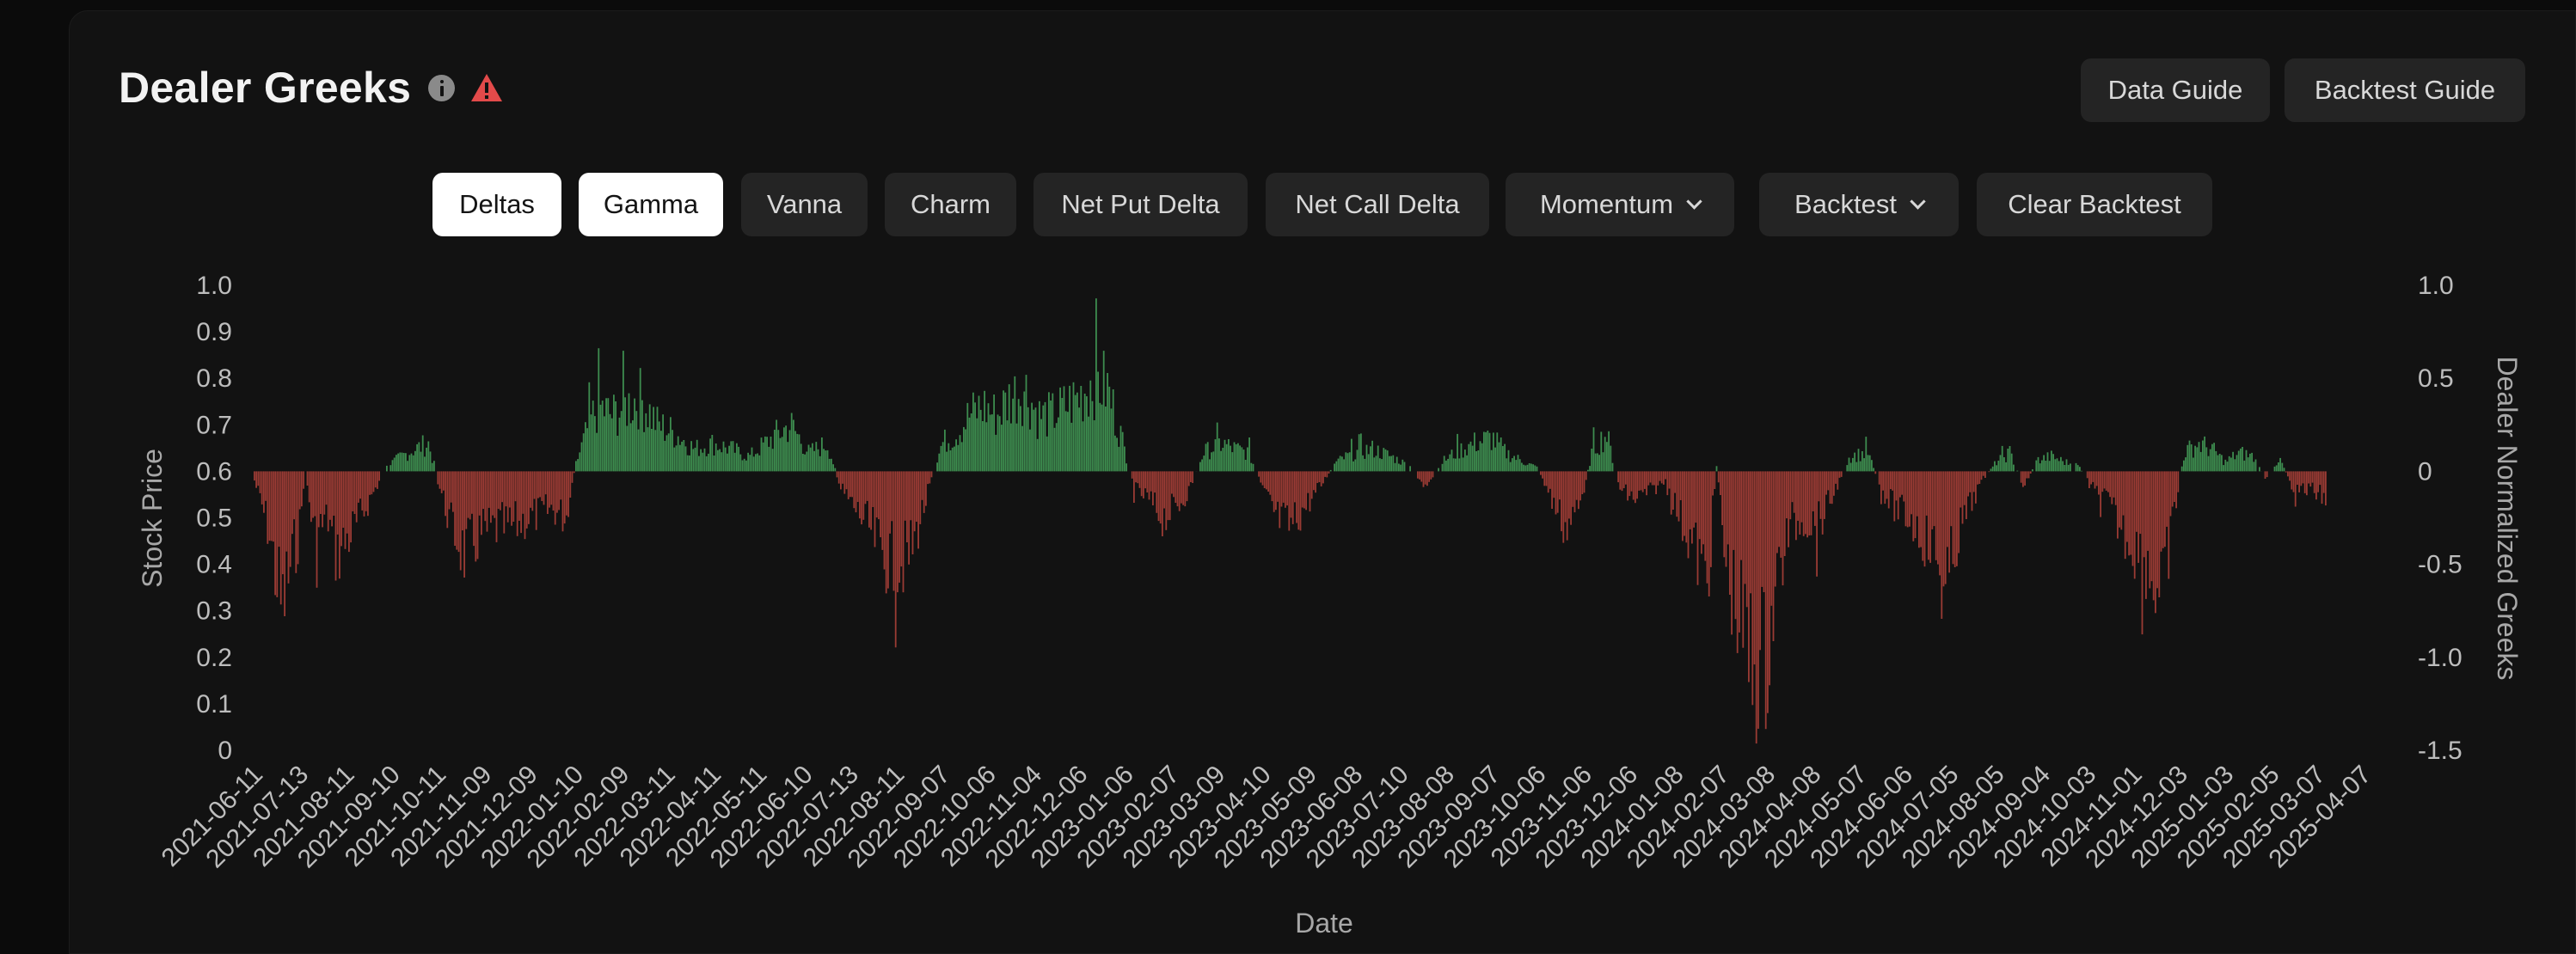 The height and width of the screenshot is (954, 2576). What do you see at coordinates (2094, 204) in the screenshot?
I see `clear-backtest-button: Clear Backtest` at bounding box center [2094, 204].